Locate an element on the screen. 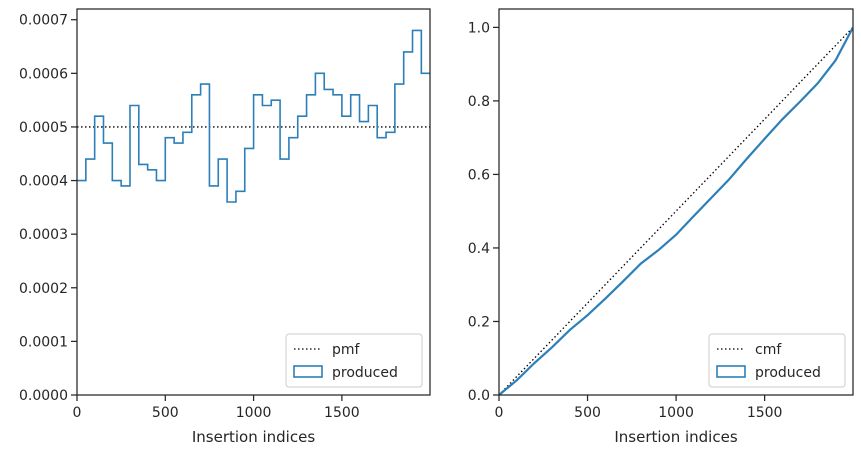 The width and height of the screenshot is (861, 453). y-tick-label: 0.0000 is located at coordinates (43, 396).